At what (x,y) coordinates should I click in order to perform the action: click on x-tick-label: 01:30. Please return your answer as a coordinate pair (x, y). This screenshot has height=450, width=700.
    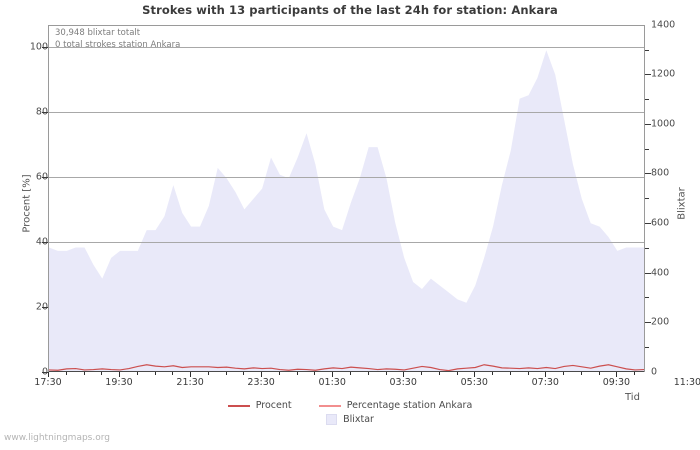
    Looking at the image, I should click on (332, 382).